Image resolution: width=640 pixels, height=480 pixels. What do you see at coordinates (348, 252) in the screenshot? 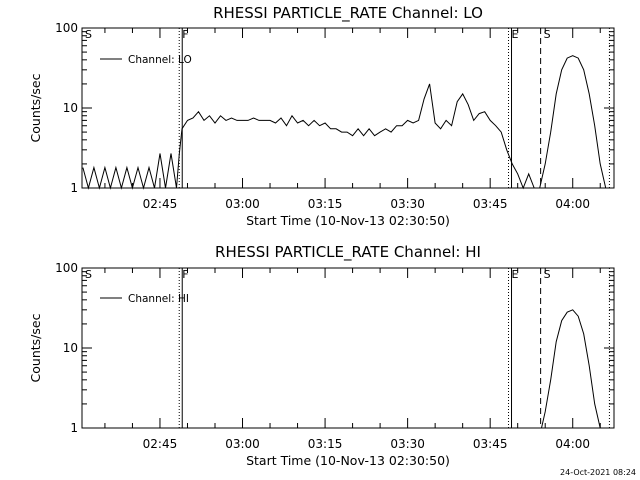
I see `chart-title: RHESSI PARTICLE_RATE Channel: HI` at bounding box center [348, 252].